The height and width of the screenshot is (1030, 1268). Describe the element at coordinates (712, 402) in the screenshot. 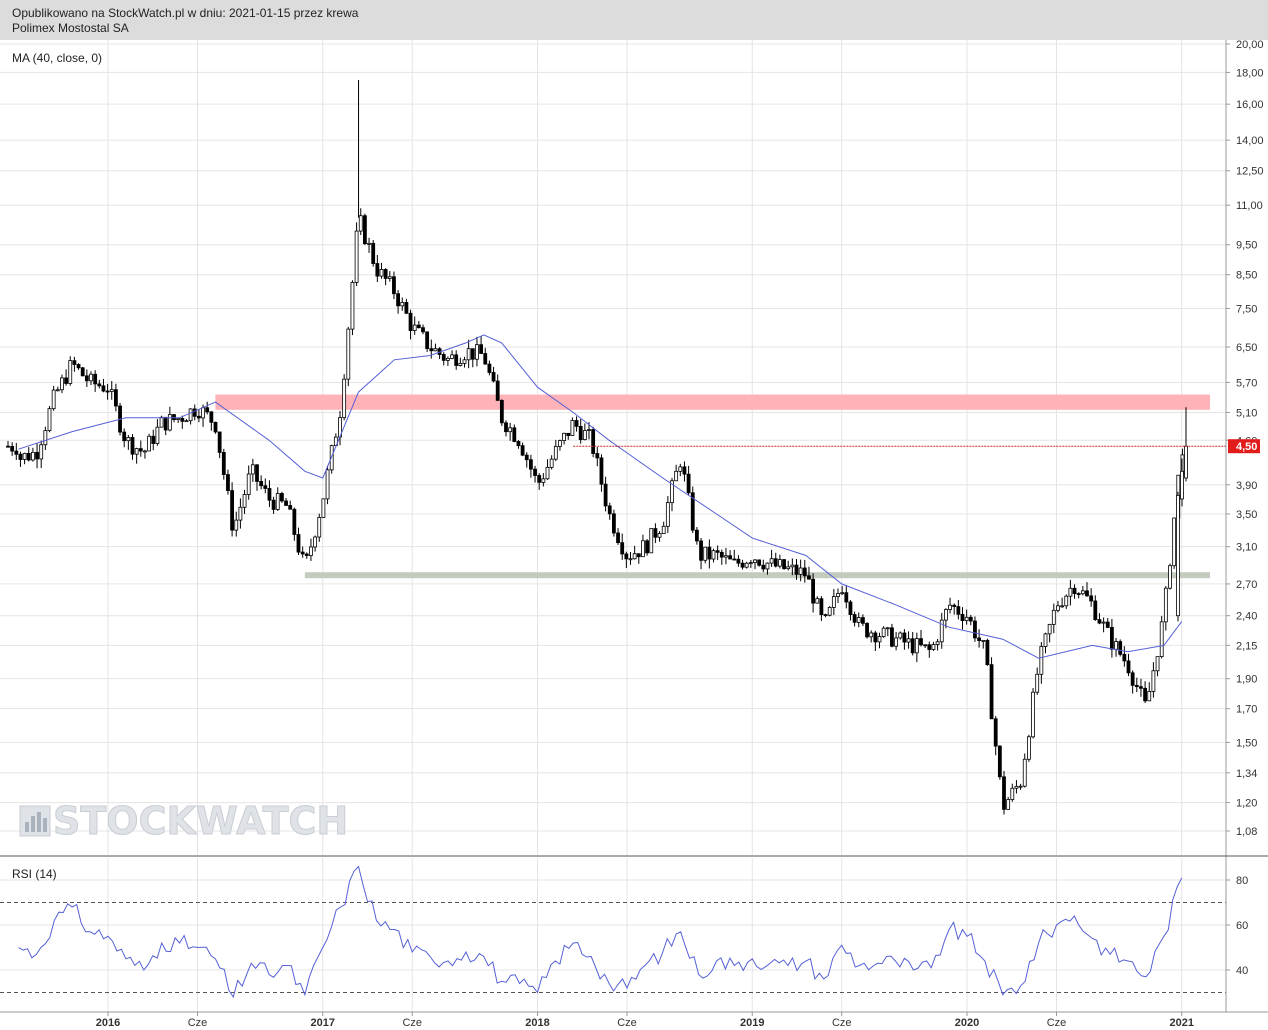

I see `resistance-zone` at that location.